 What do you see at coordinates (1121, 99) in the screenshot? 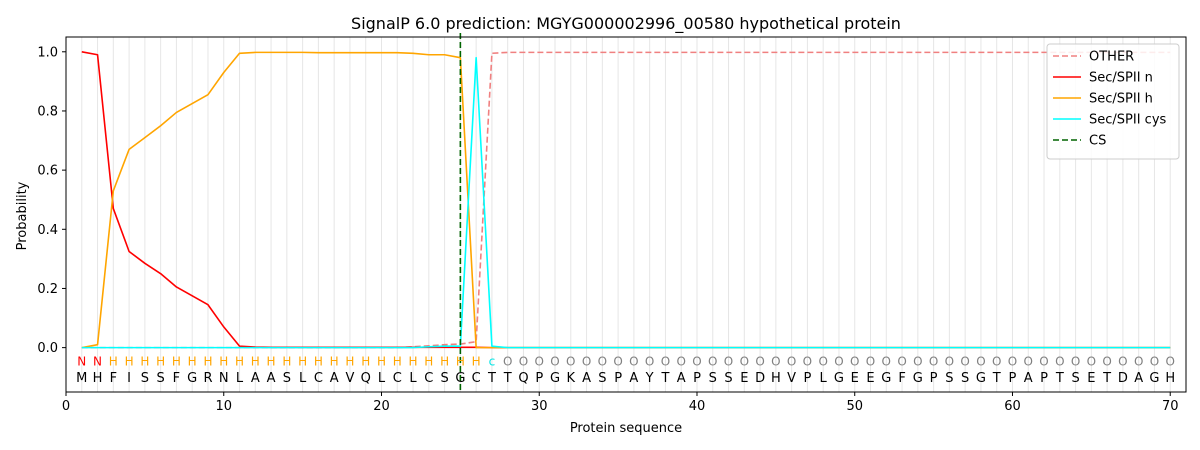
I see `legend-label-2: Sec/SPII h` at bounding box center [1121, 99].